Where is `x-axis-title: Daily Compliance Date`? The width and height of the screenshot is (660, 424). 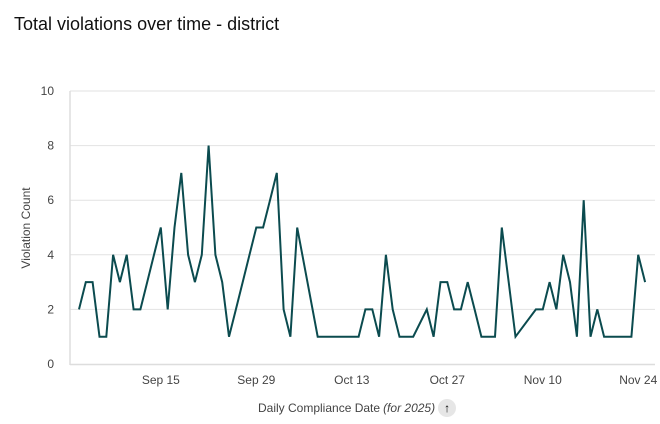
x-axis-title: Daily Compliance Date is located at coordinates (319, 408).